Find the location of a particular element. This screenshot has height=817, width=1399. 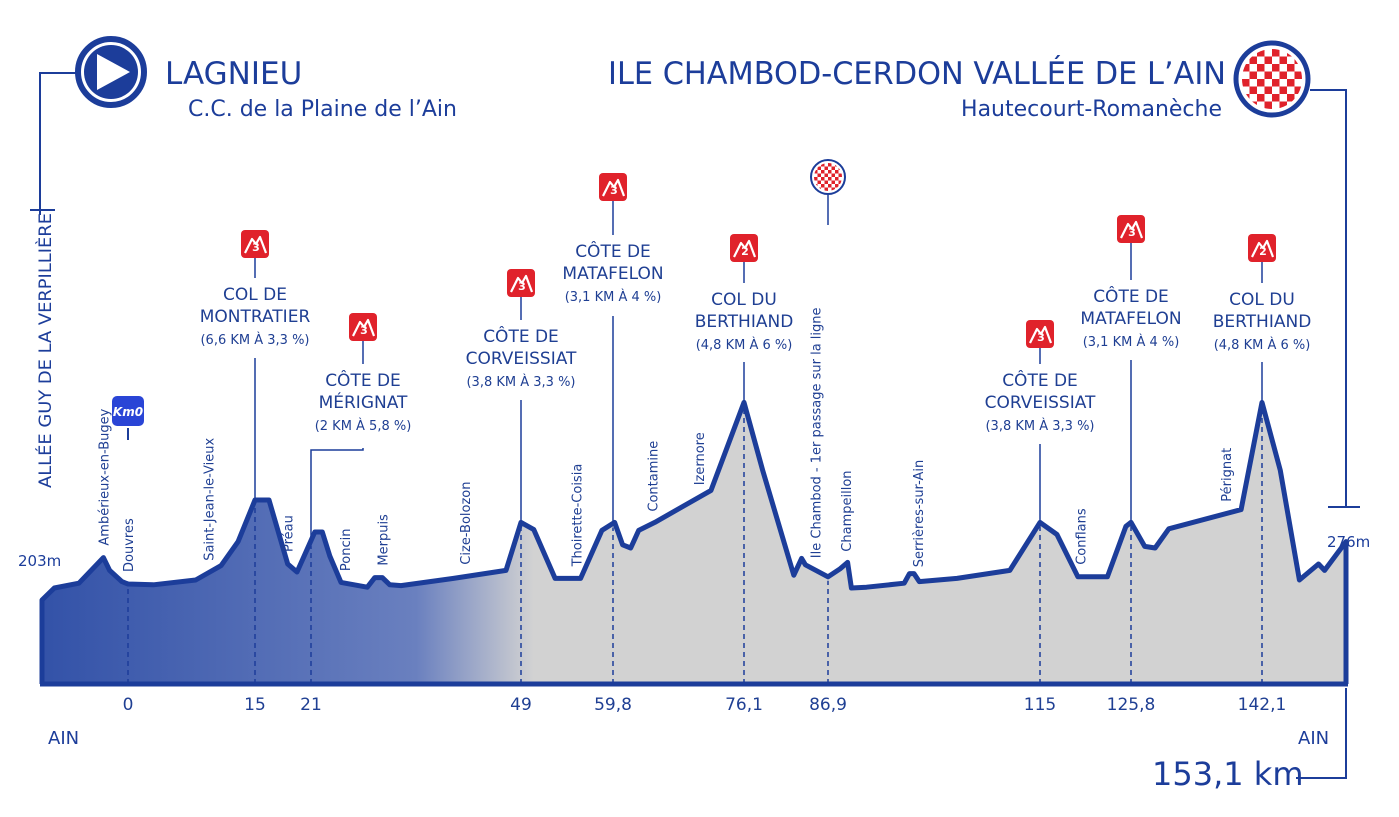

start-bracket-line is located at coordinates (60, 143).